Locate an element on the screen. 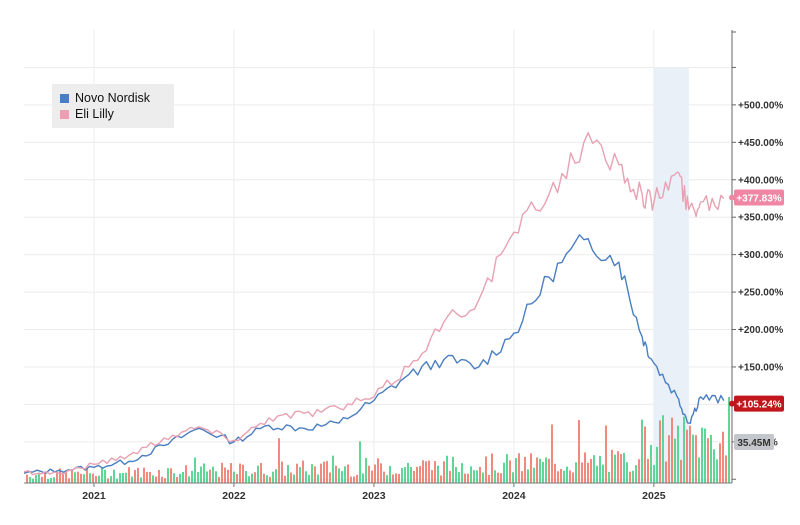 The height and width of the screenshot is (525, 800). current-value-lilly: +377.83% is located at coordinates (758, 198).